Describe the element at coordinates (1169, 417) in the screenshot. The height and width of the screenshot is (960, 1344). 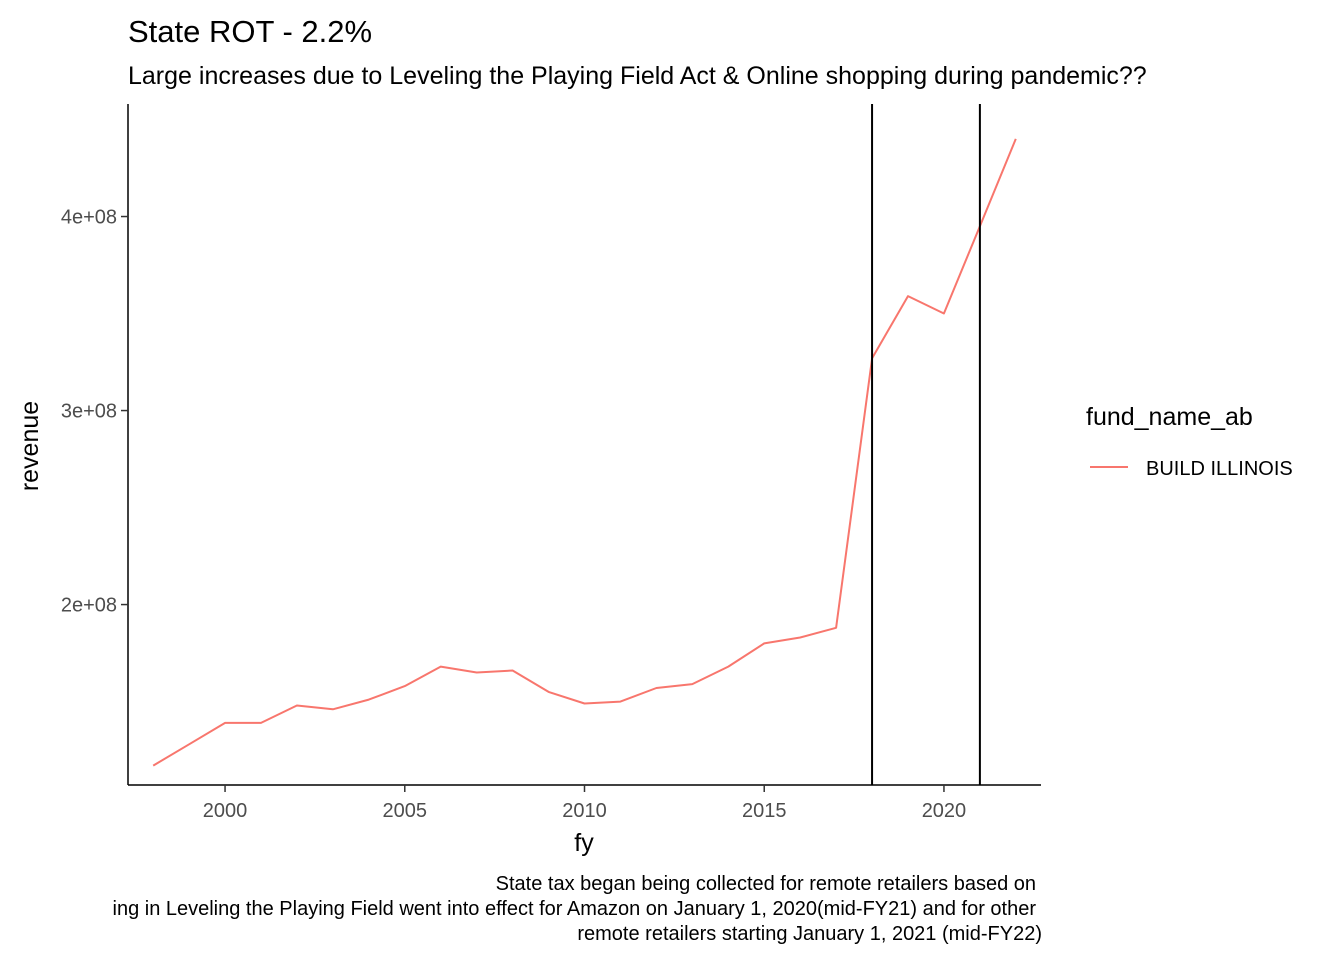
I see `legend-title: fund_name_ab` at that location.